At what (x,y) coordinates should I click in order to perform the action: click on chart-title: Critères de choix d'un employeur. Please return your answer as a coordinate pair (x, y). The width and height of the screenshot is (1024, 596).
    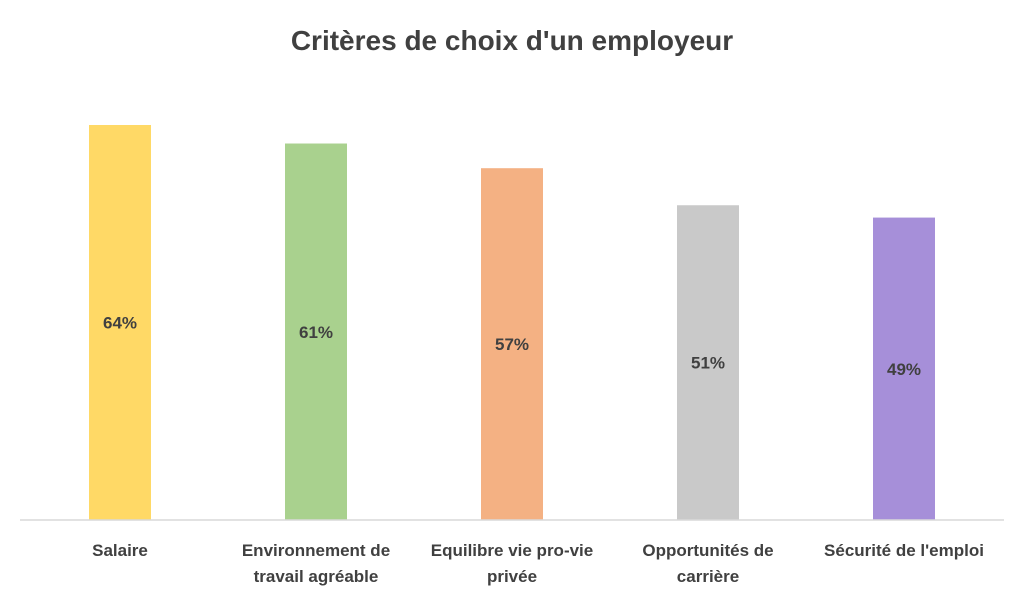
    Looking at the image, I should click on (512, 40).